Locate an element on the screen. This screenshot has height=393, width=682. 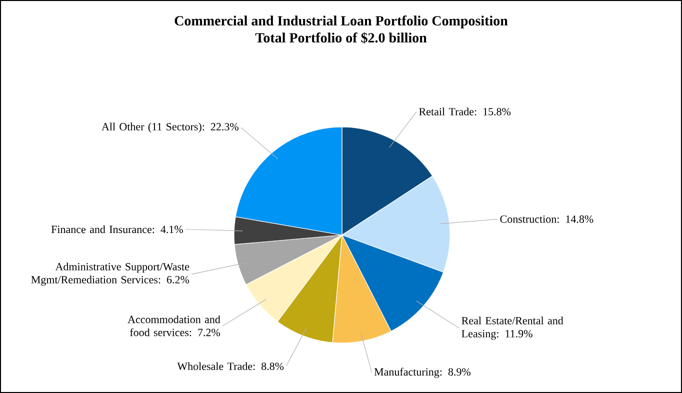
chart-title: Commercial and Industrial Loan Portfolio Composition is located at coordinates (341, 22).